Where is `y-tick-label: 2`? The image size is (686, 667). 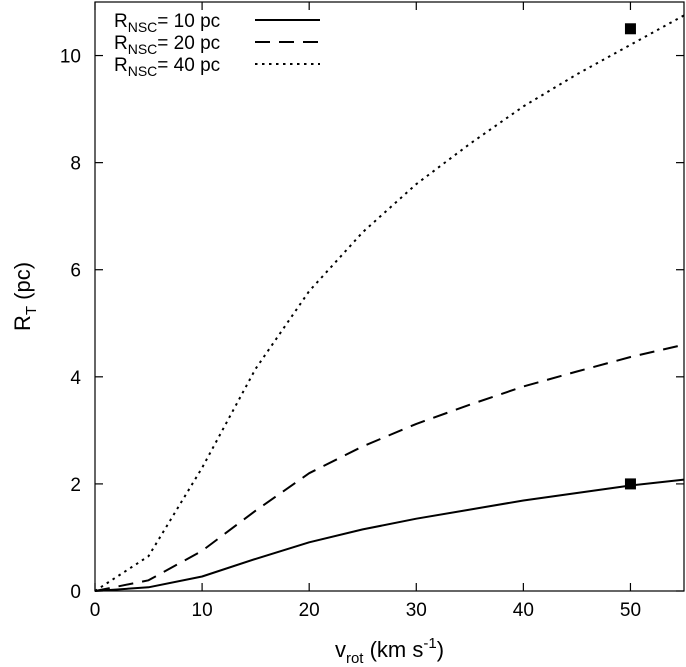 y-tick-label: 2 is located at coordinates (75, 485).